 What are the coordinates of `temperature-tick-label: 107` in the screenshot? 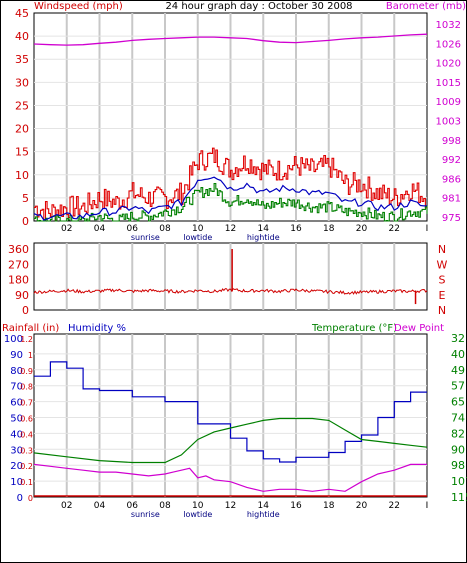 It's located at (459, 481).